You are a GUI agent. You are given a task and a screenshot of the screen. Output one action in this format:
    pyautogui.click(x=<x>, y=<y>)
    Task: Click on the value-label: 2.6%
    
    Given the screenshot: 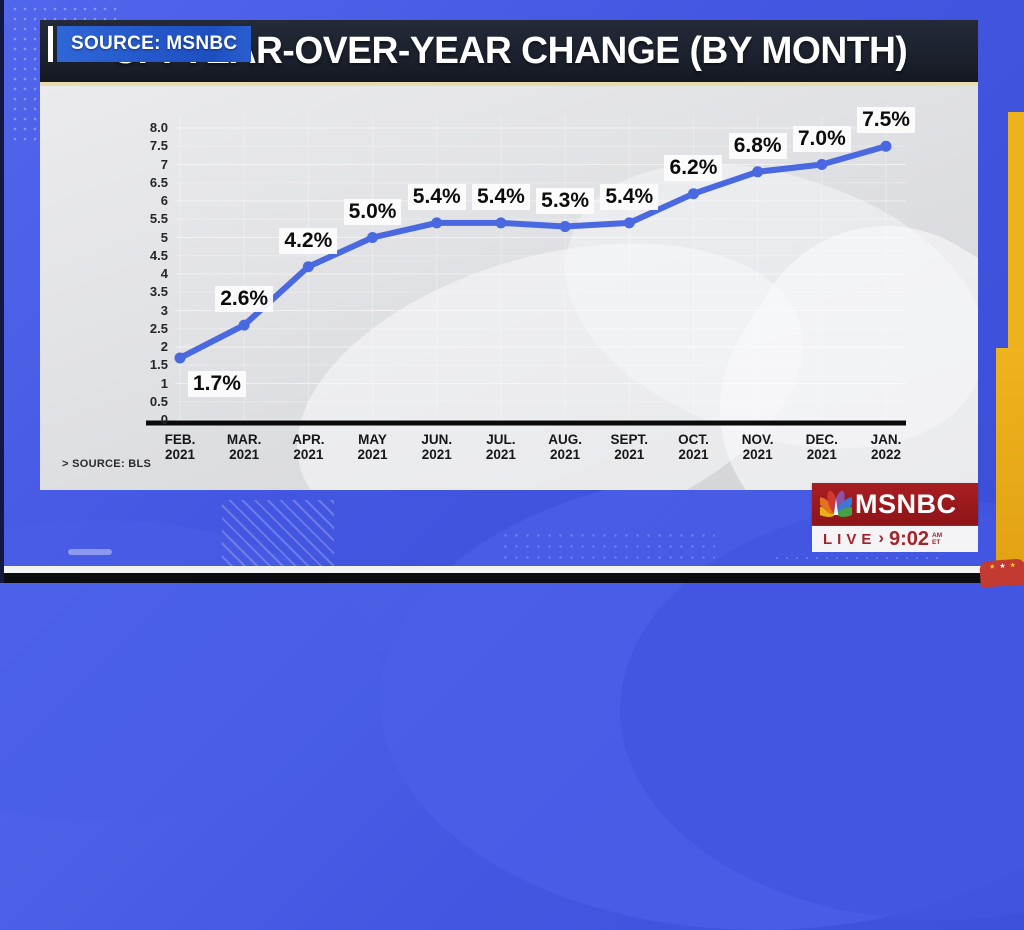 What is the action you would take?
    pyautogui.click(x=244, y=299)
    